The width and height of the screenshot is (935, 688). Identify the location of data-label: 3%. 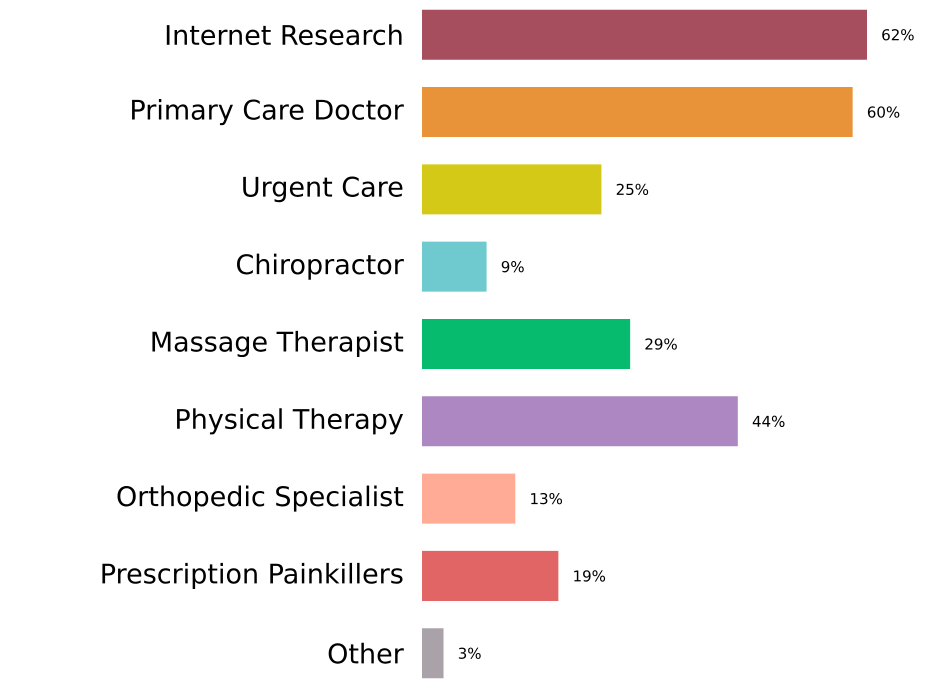
(469, 653).